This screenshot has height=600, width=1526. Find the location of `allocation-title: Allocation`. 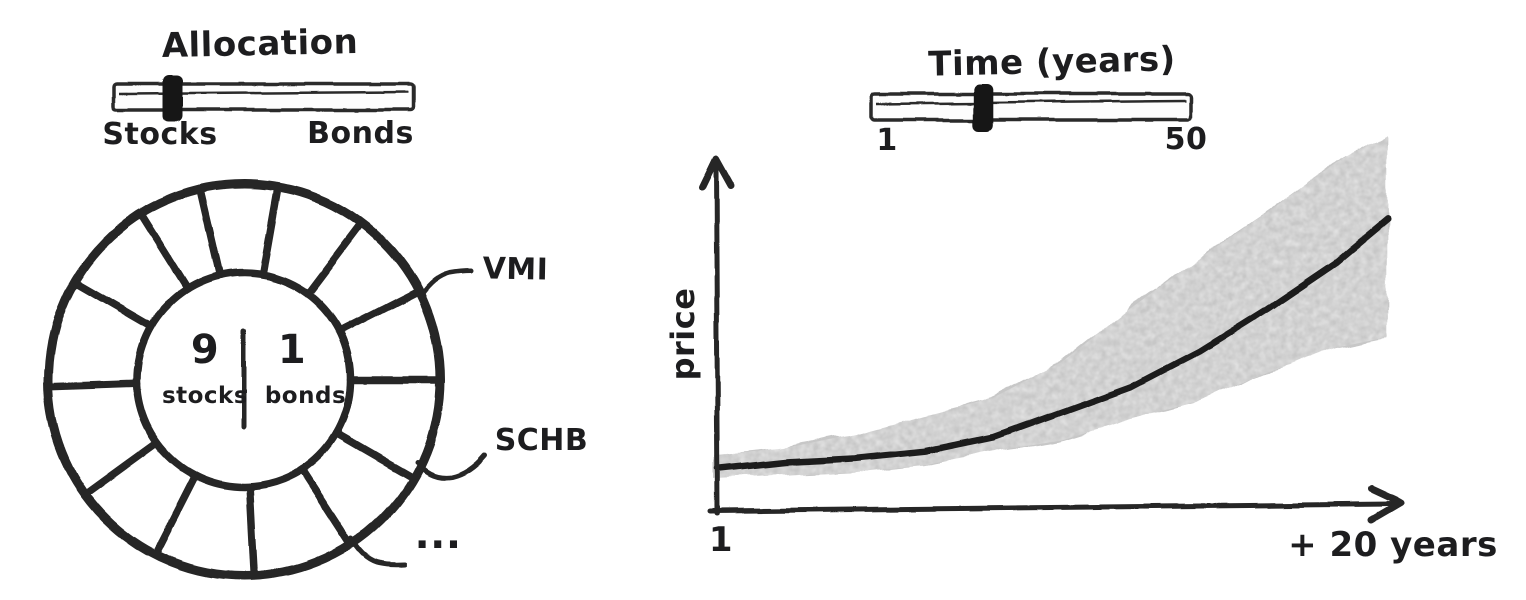

allocation-title: Allocation is located at coordinates (260, 44).